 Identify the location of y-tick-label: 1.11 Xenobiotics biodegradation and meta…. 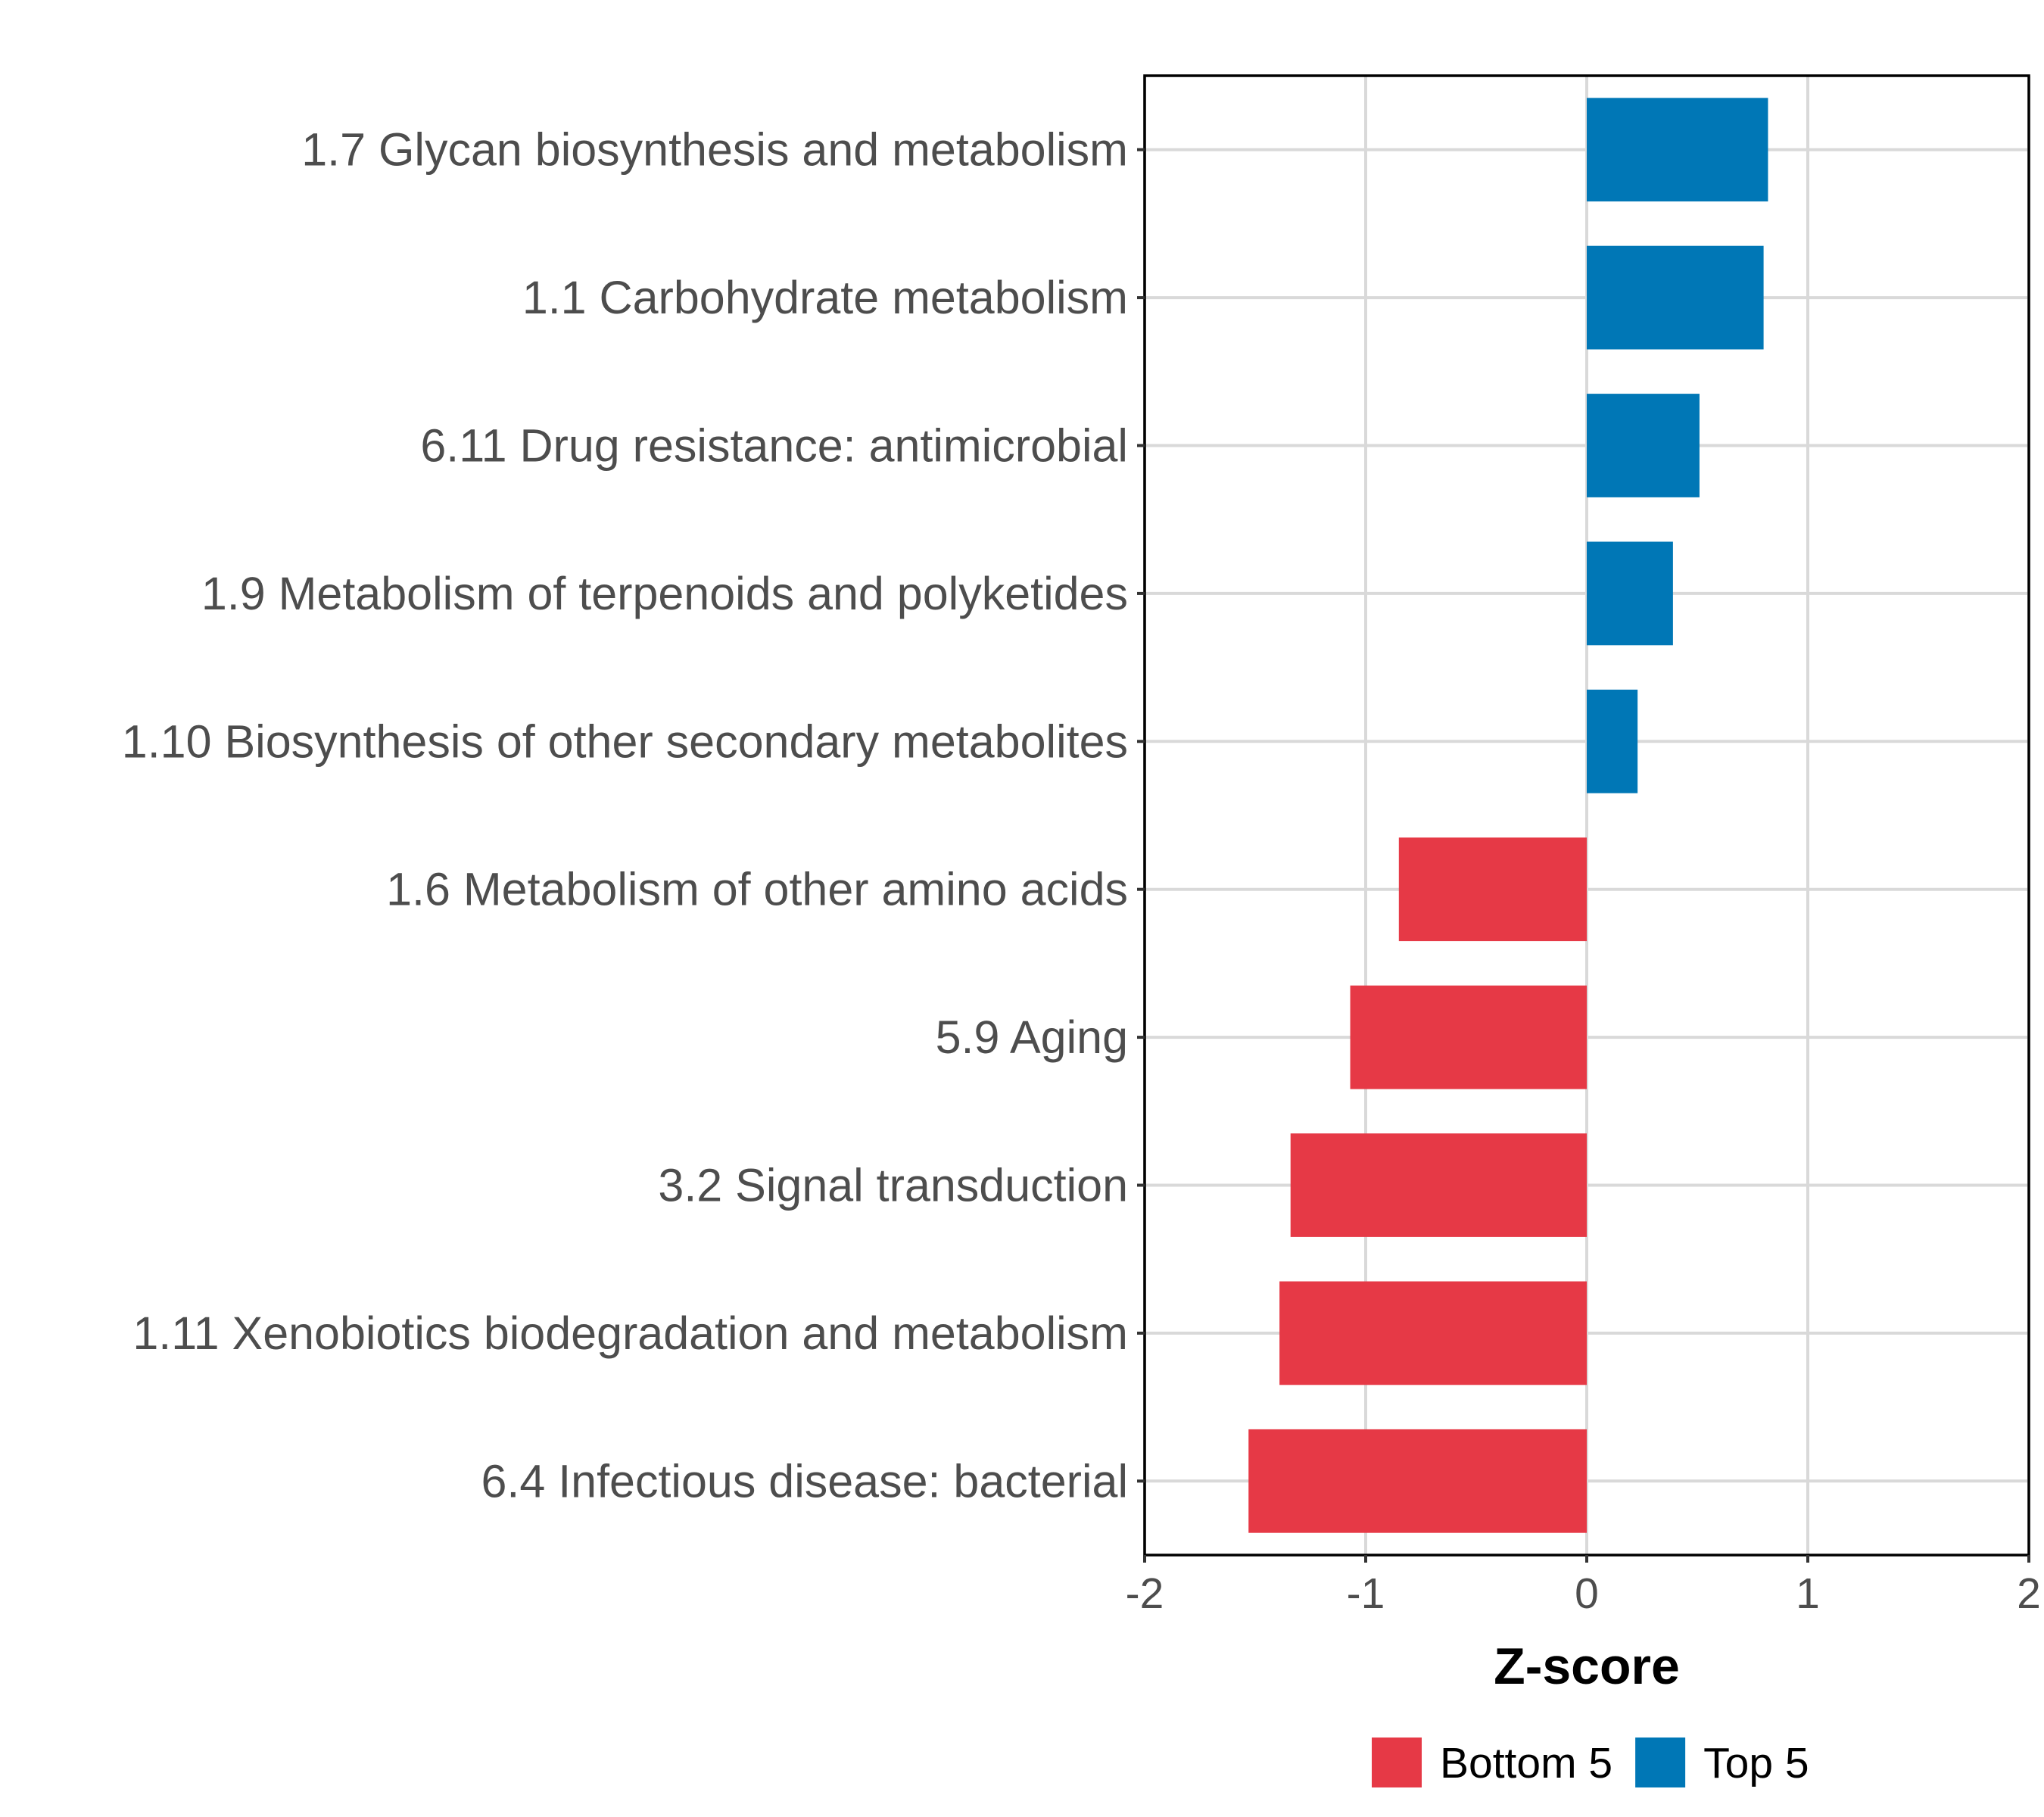
(630, 1333).